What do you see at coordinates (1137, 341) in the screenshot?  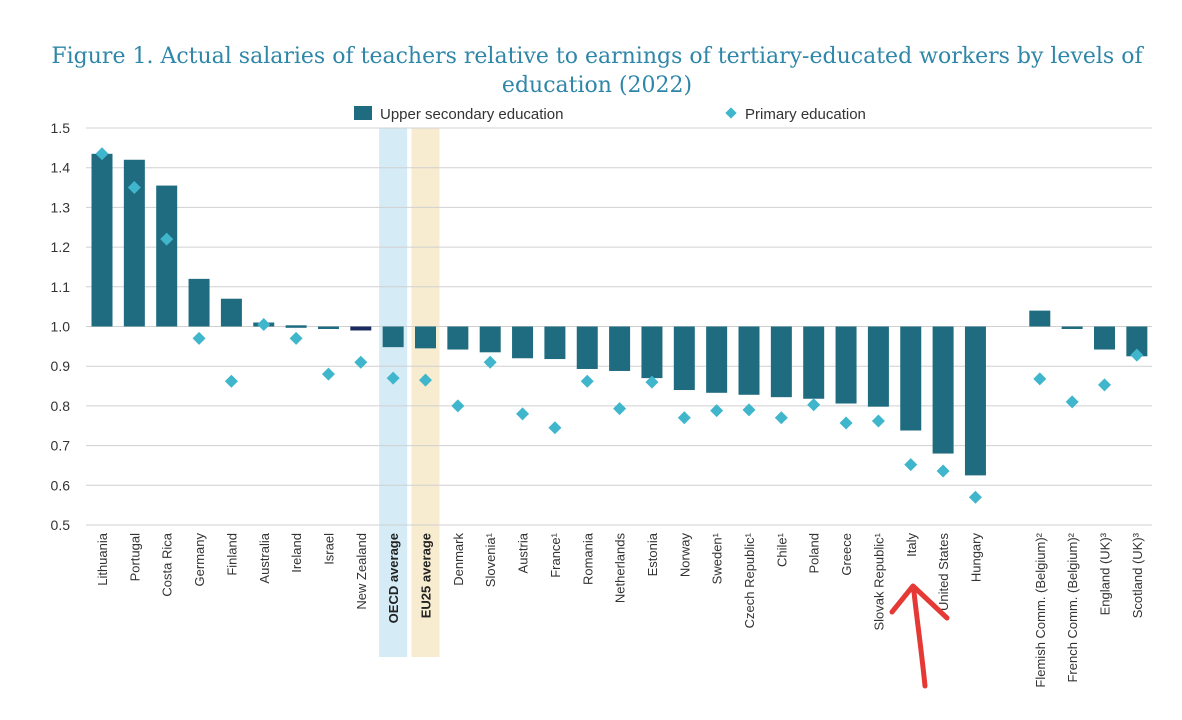 I see `bar-scotland-uk` at bounding box center [1137, 341].